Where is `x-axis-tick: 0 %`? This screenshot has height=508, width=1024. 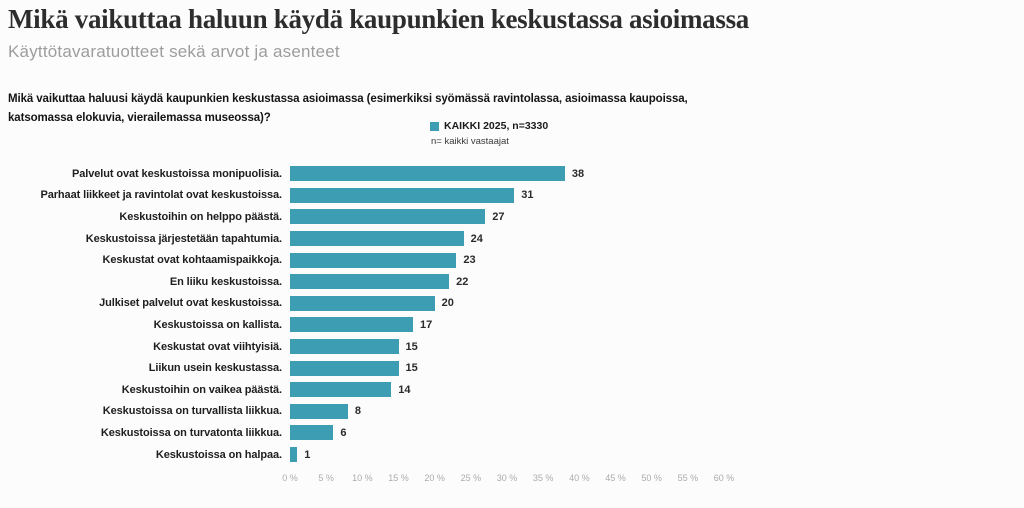 x-axis-tick: 0 % is located at coordinates (290, 478).